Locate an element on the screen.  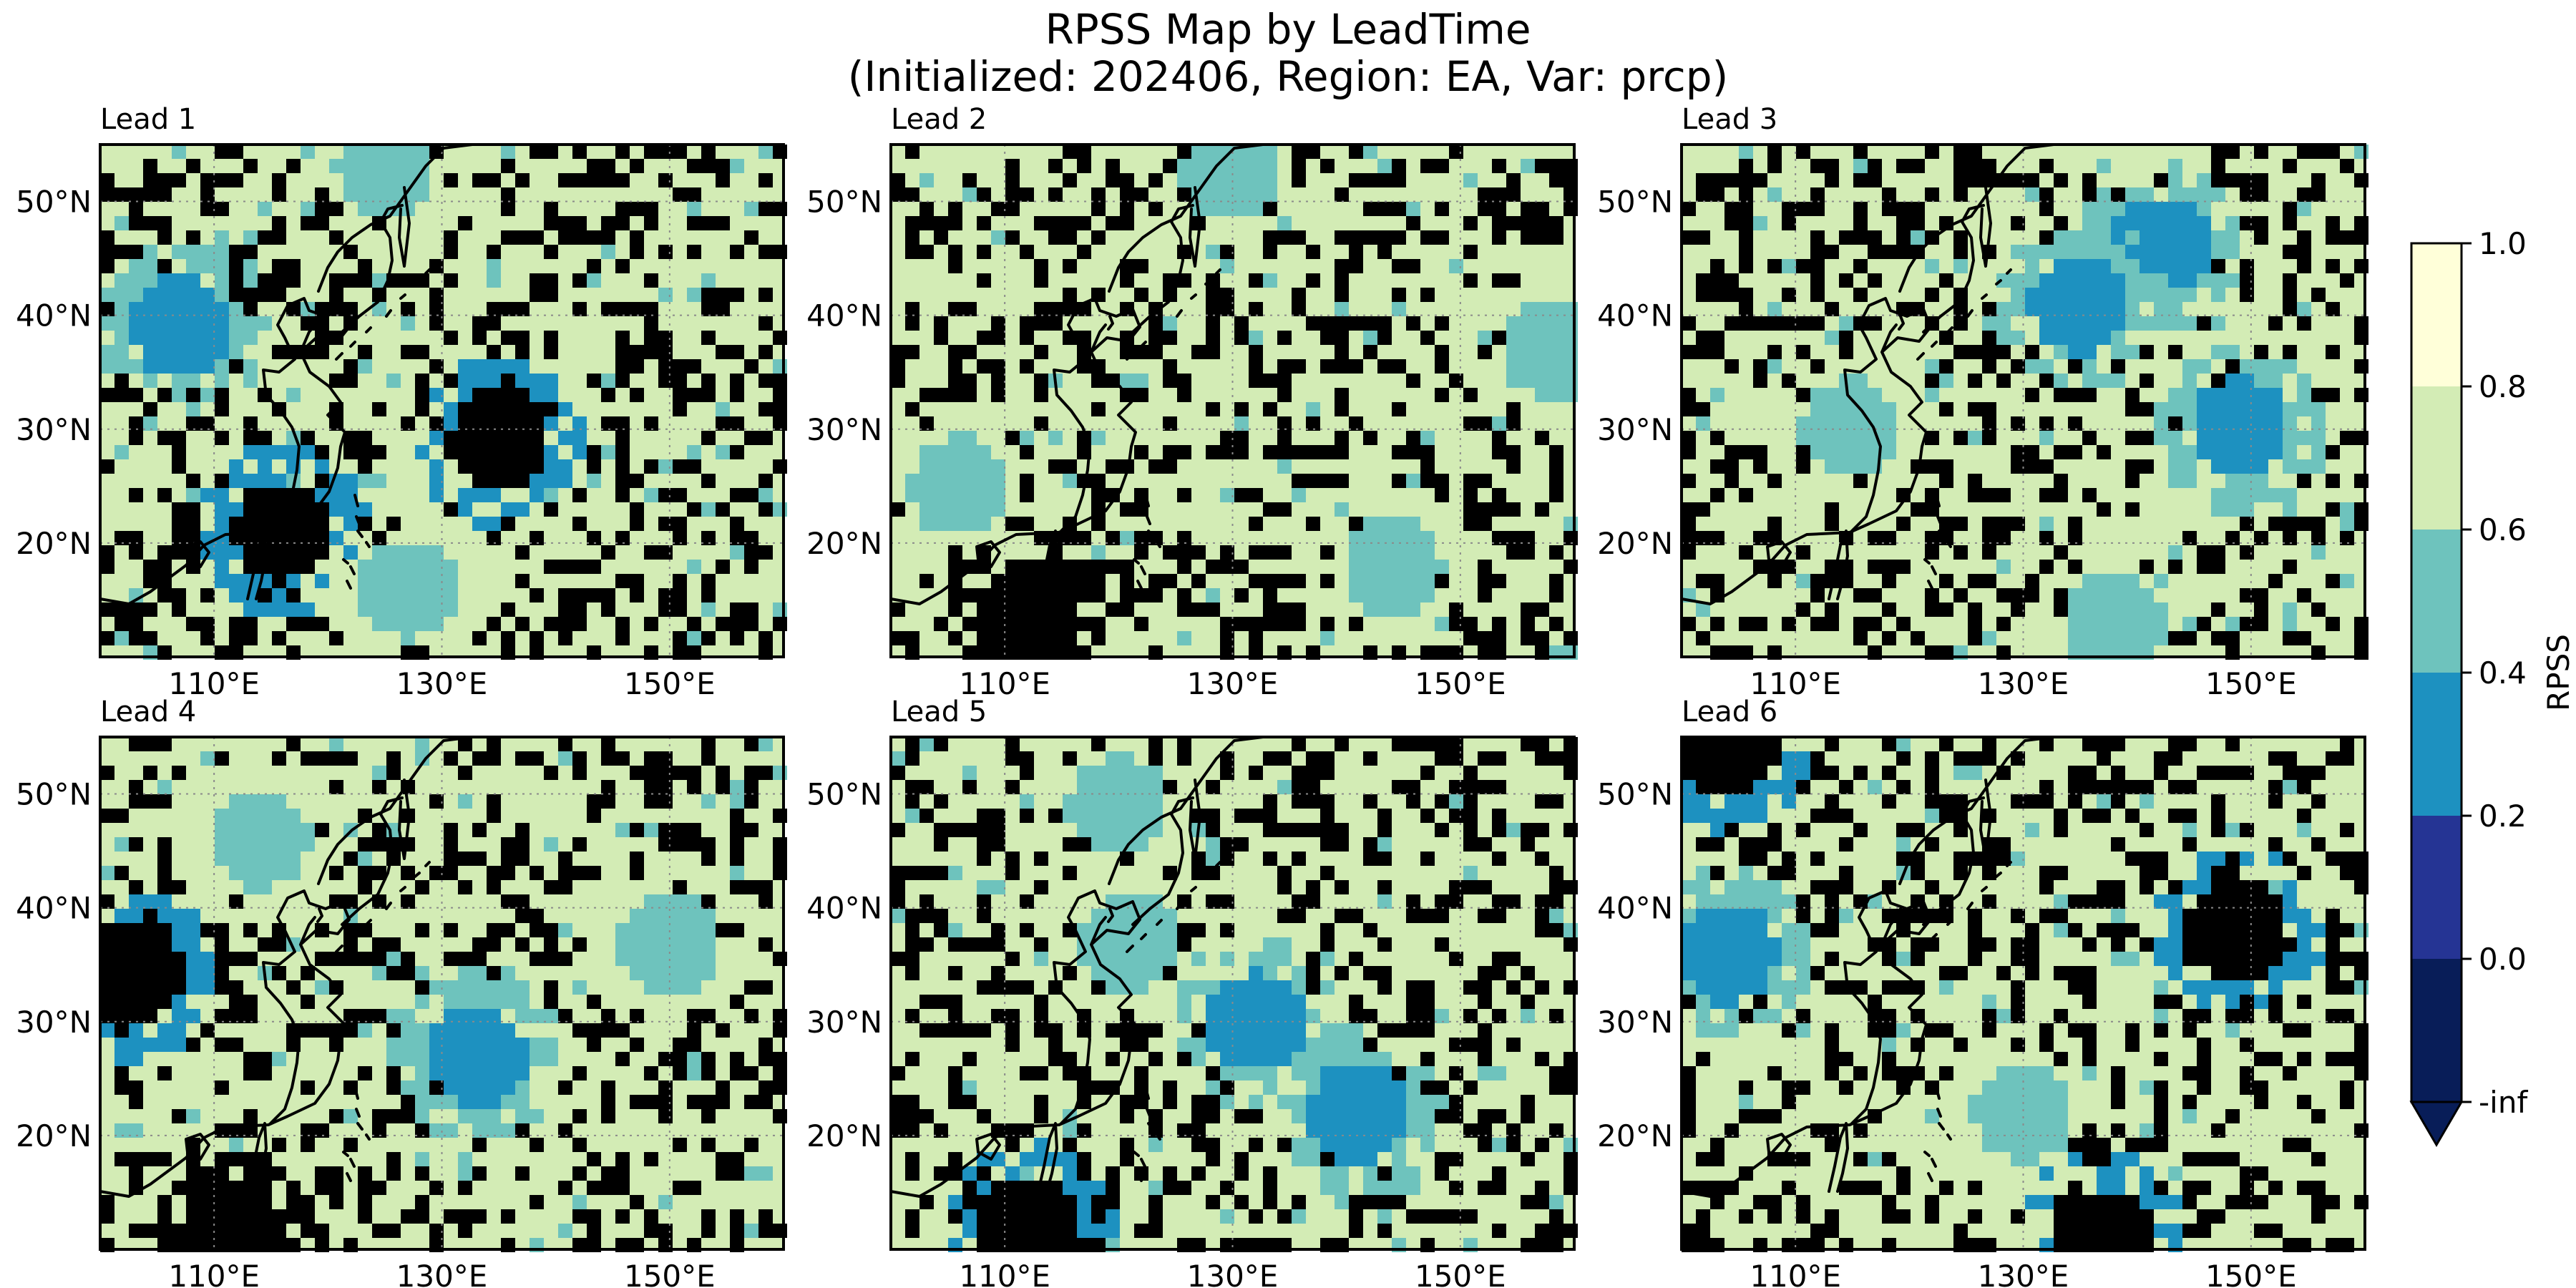
y-tick-label: 30°N is located at coordinates (1635, 429).